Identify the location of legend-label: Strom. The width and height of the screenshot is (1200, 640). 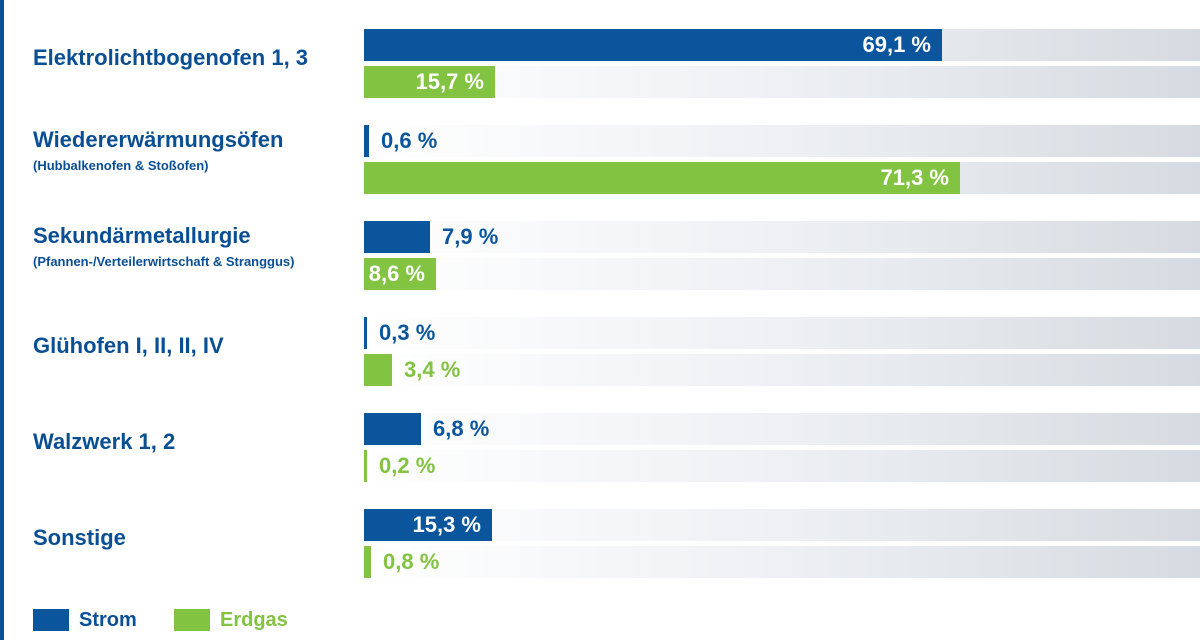
(108, 620).